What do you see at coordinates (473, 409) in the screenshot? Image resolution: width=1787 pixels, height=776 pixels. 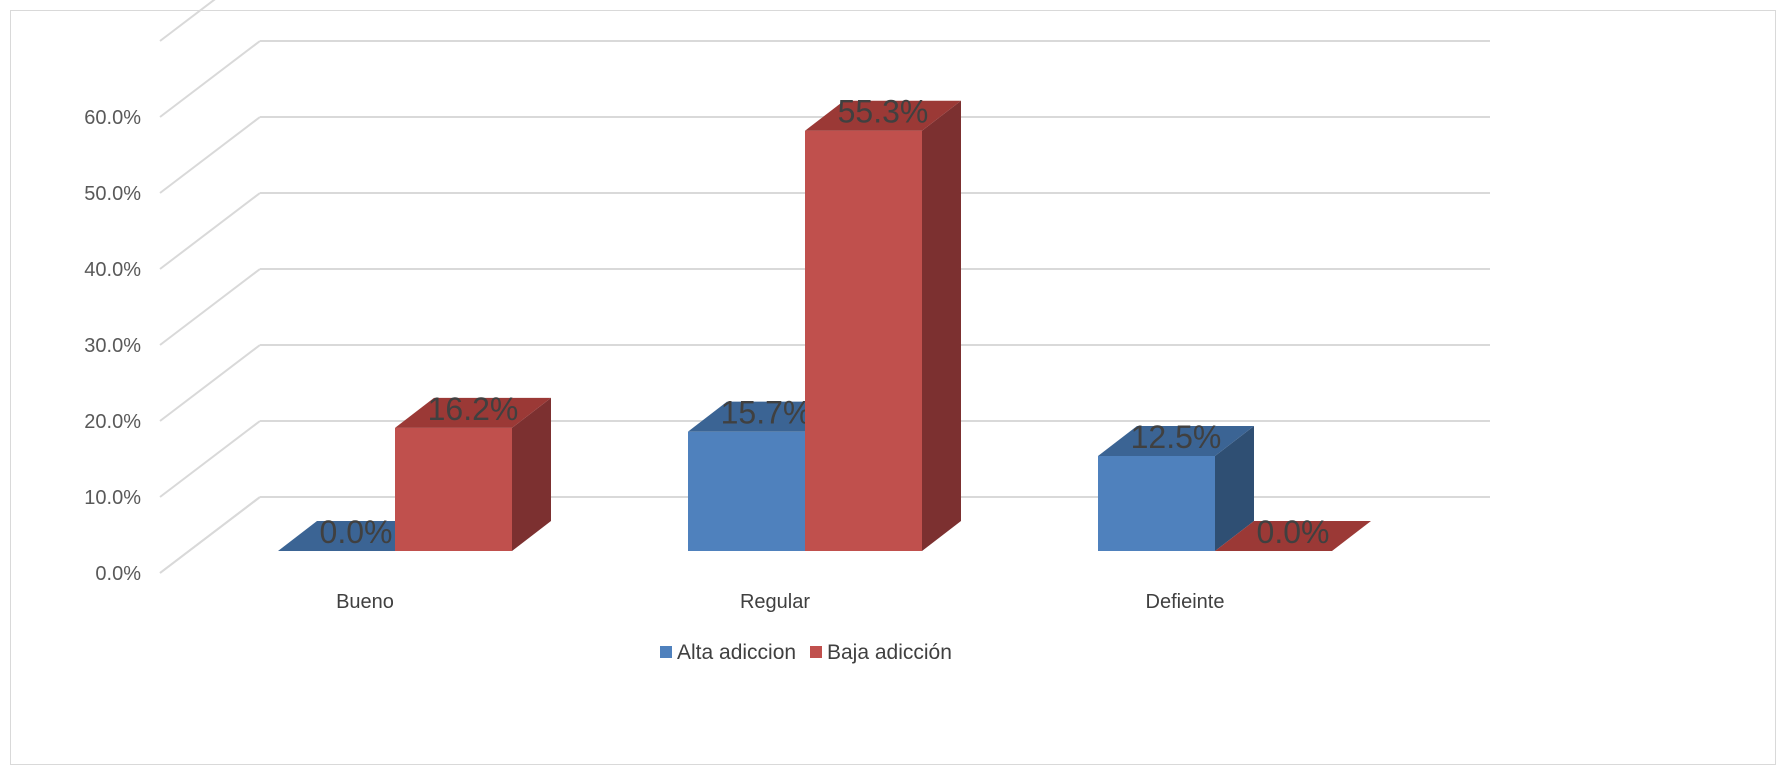 I see `data-label: 16.2%` at bounding box center [473, 409].